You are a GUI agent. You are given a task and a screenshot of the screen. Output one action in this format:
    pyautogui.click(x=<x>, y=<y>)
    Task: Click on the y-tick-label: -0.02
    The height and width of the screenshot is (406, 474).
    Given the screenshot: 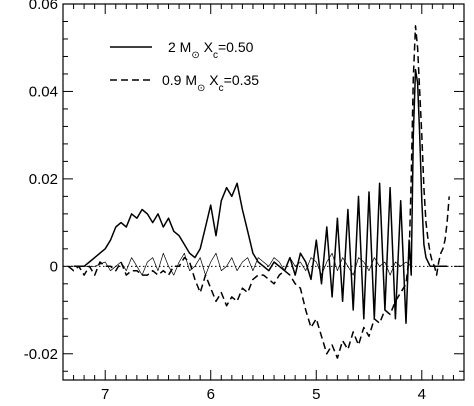 What is the action you would take?
    pyautogui.click(x=41, y=354)
    